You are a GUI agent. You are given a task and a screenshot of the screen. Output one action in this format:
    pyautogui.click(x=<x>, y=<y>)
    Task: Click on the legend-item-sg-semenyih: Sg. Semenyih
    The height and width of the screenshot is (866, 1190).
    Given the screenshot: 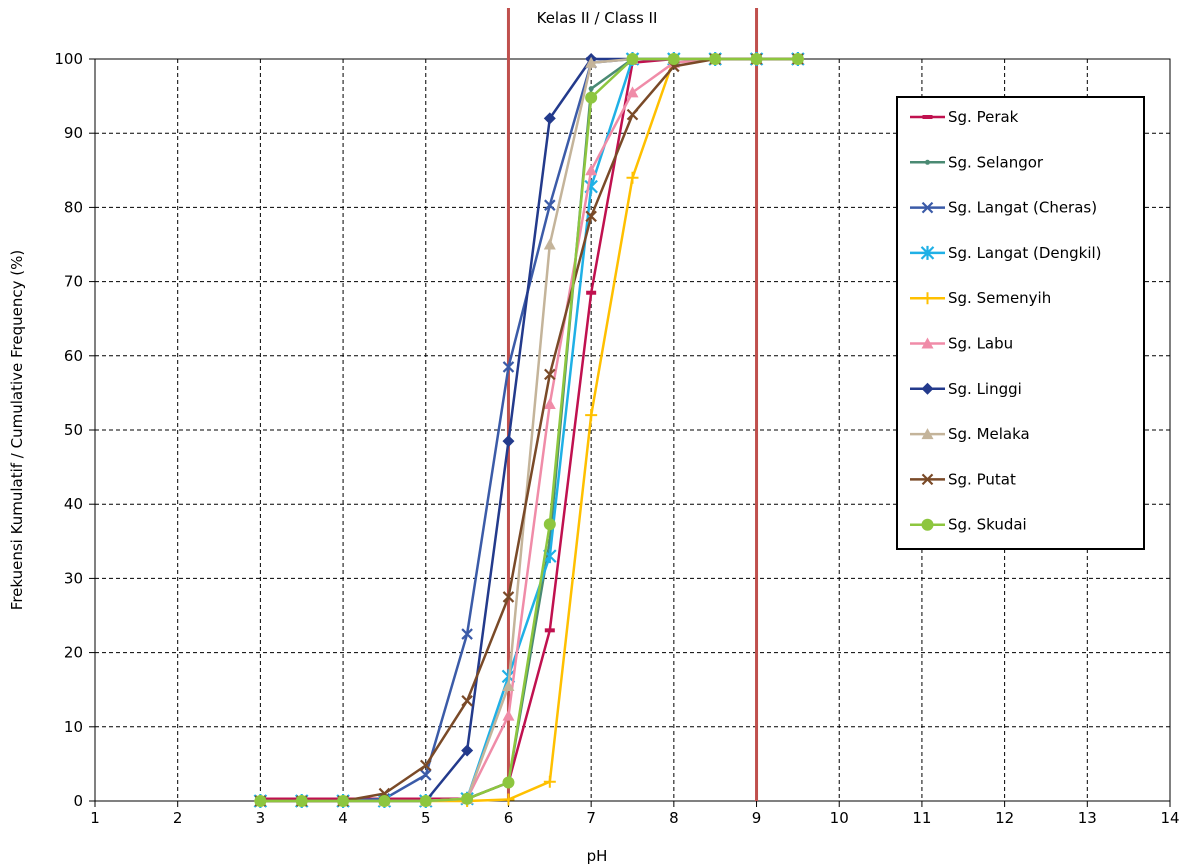 What is the action you would take?
    pyautogui.click(x=980, y=298)
    